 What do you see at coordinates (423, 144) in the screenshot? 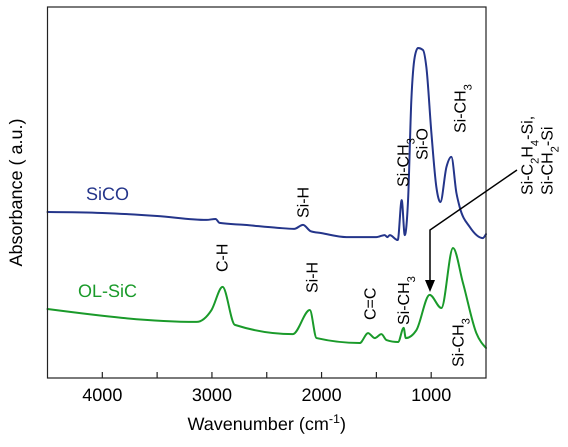
I see `annotation: Si-O` at bounding box center [423, 144].